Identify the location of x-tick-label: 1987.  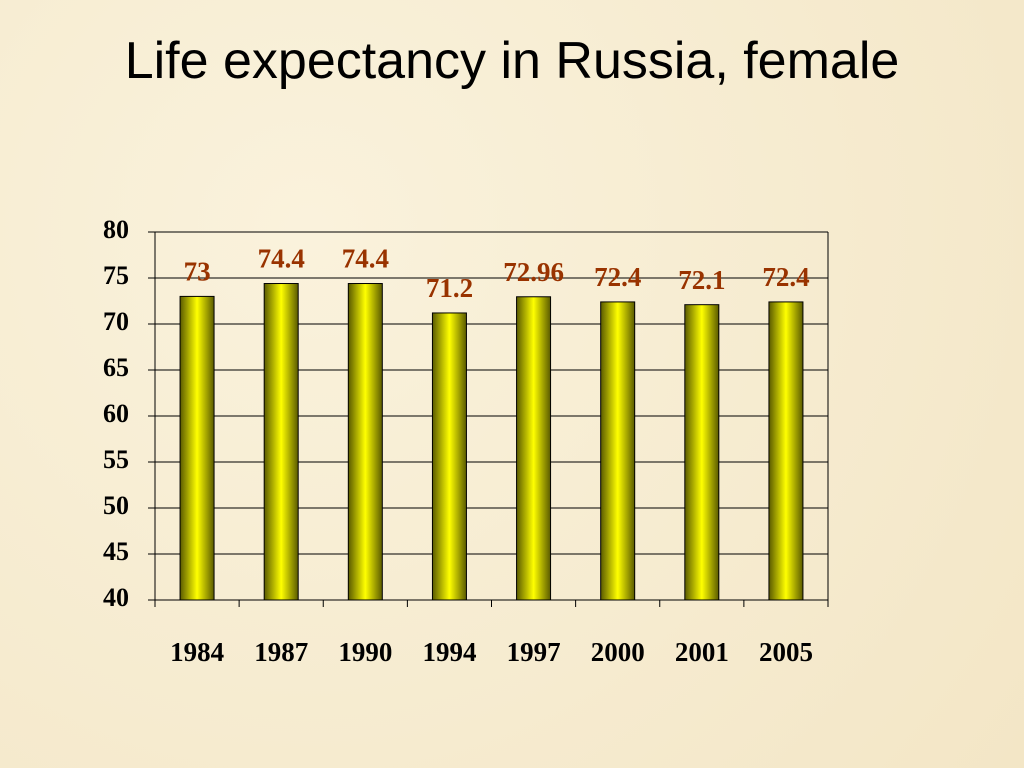
(281, 652).